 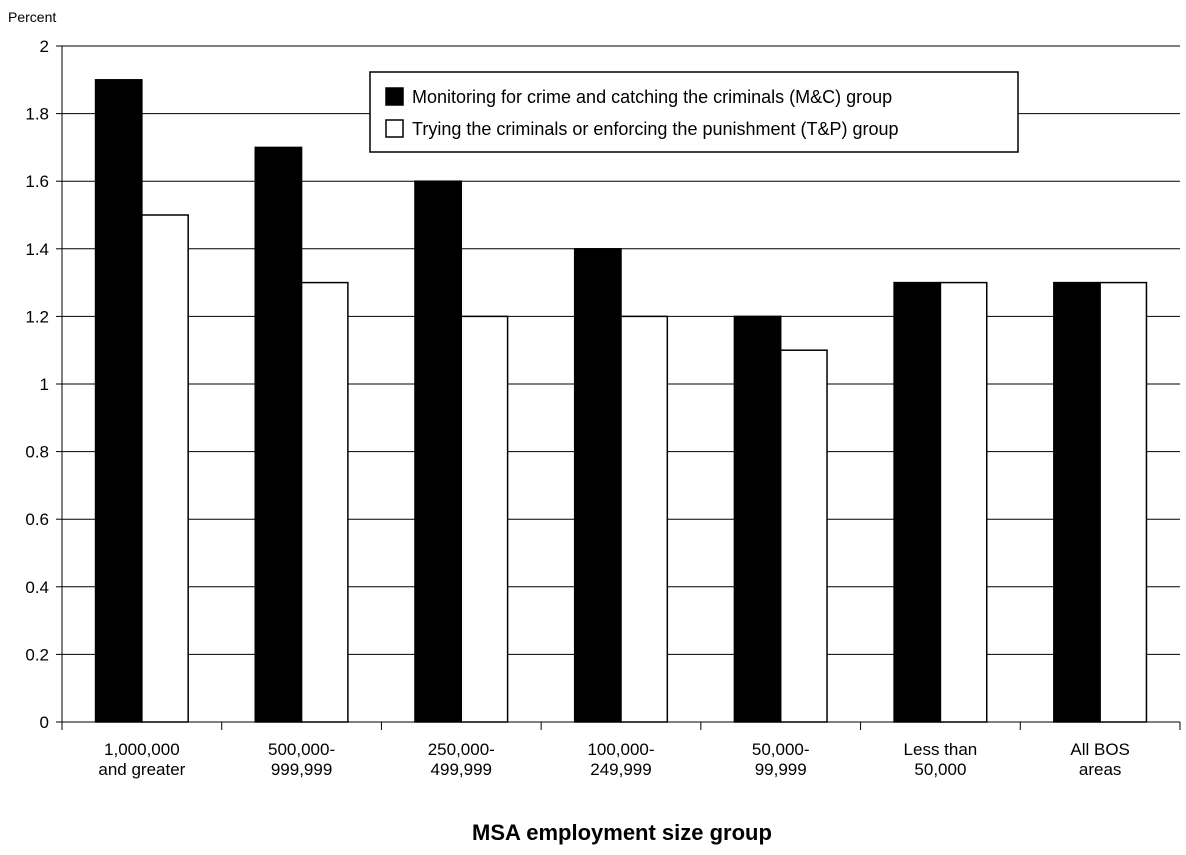 I want to click on legend-box, so click(x=694, y=112).